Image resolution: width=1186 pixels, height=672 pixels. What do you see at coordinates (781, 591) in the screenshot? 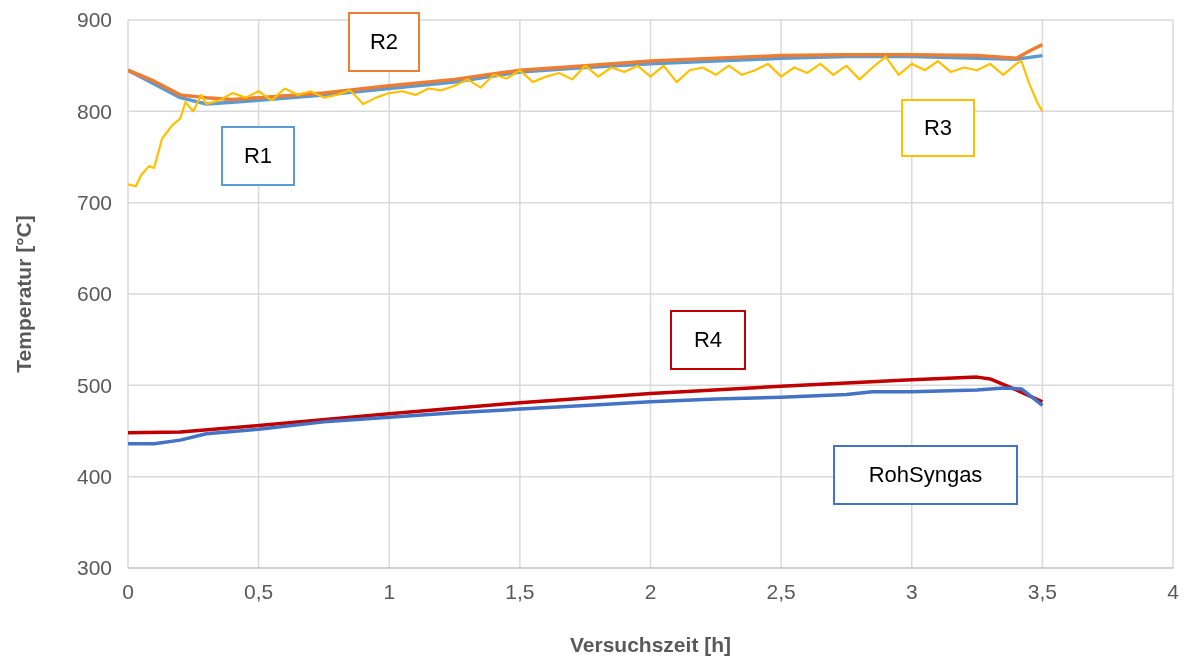
I see `x-tick-label: 2,5` at bounding box center [781, 591].